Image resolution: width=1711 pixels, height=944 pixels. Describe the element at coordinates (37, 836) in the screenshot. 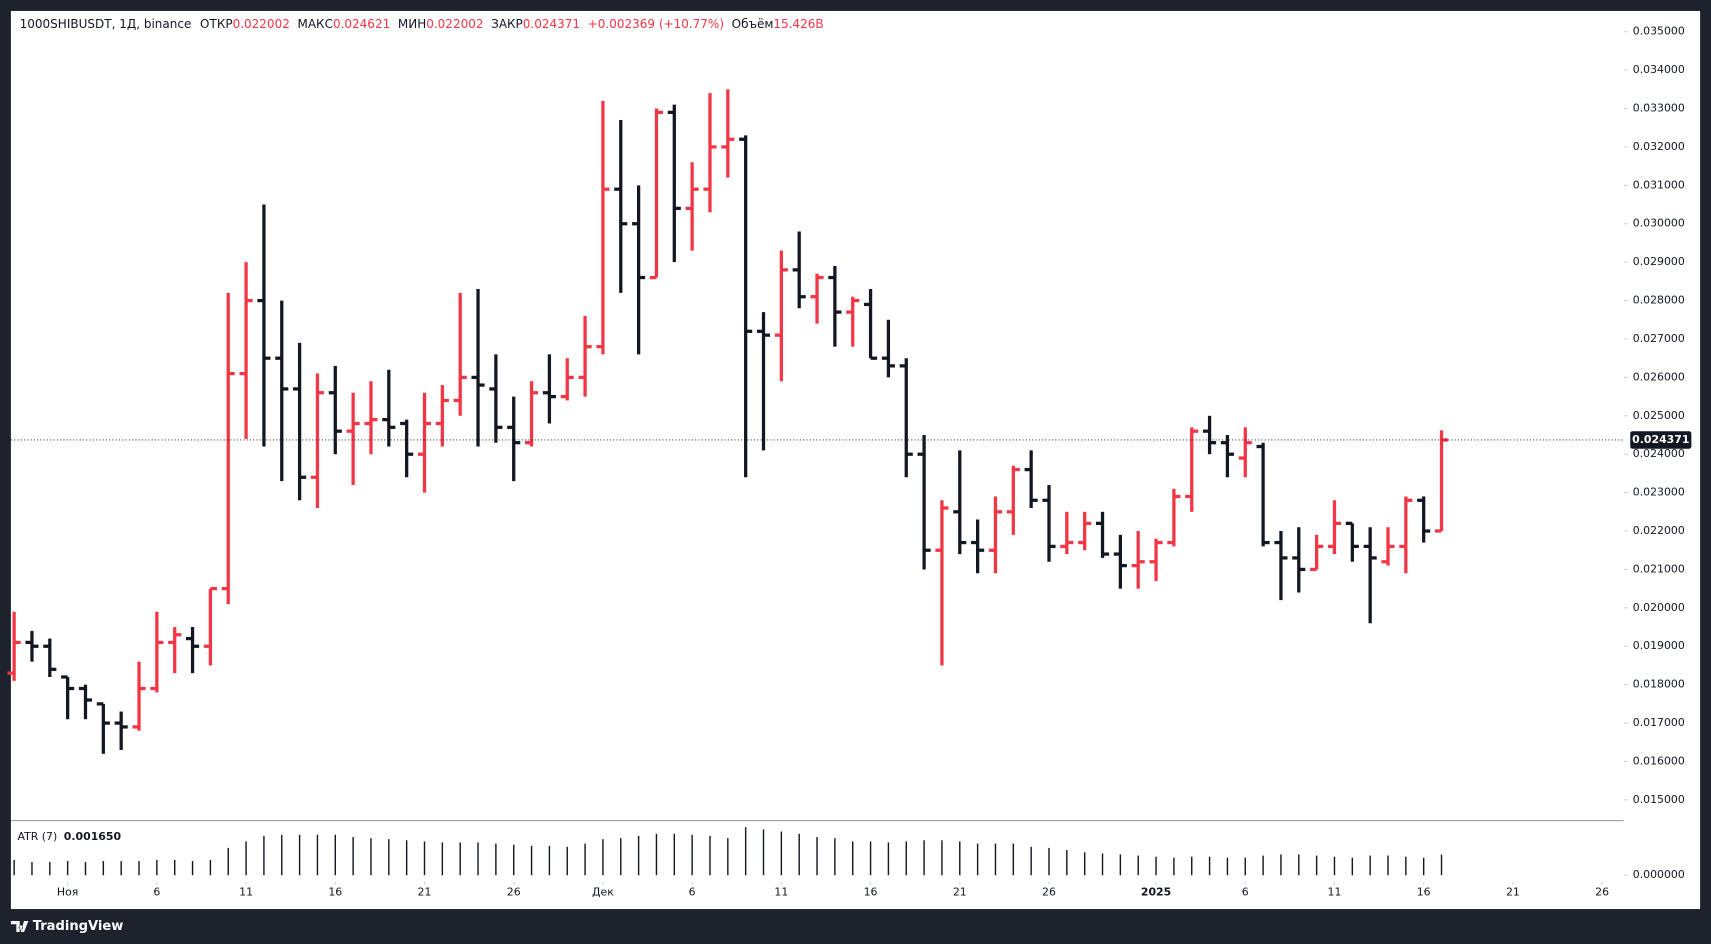

I see `atr-name: ATR (7)` at that location.